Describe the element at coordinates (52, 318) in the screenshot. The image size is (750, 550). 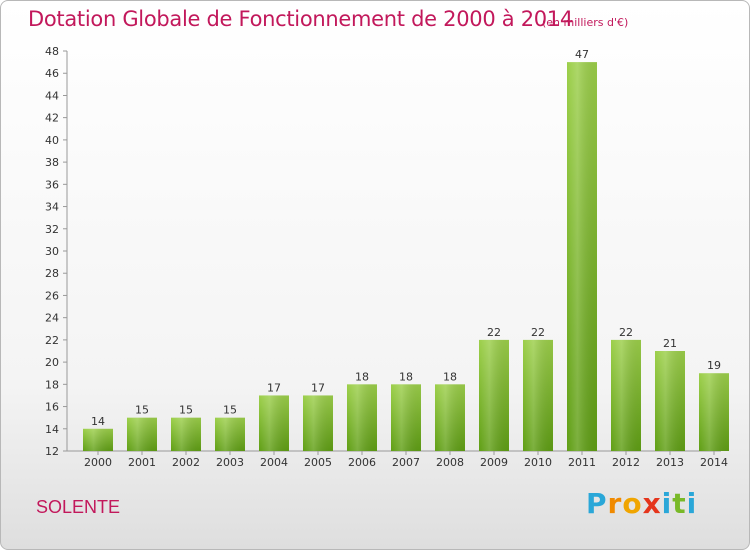
I see `y-tick-label: 24` at that location.